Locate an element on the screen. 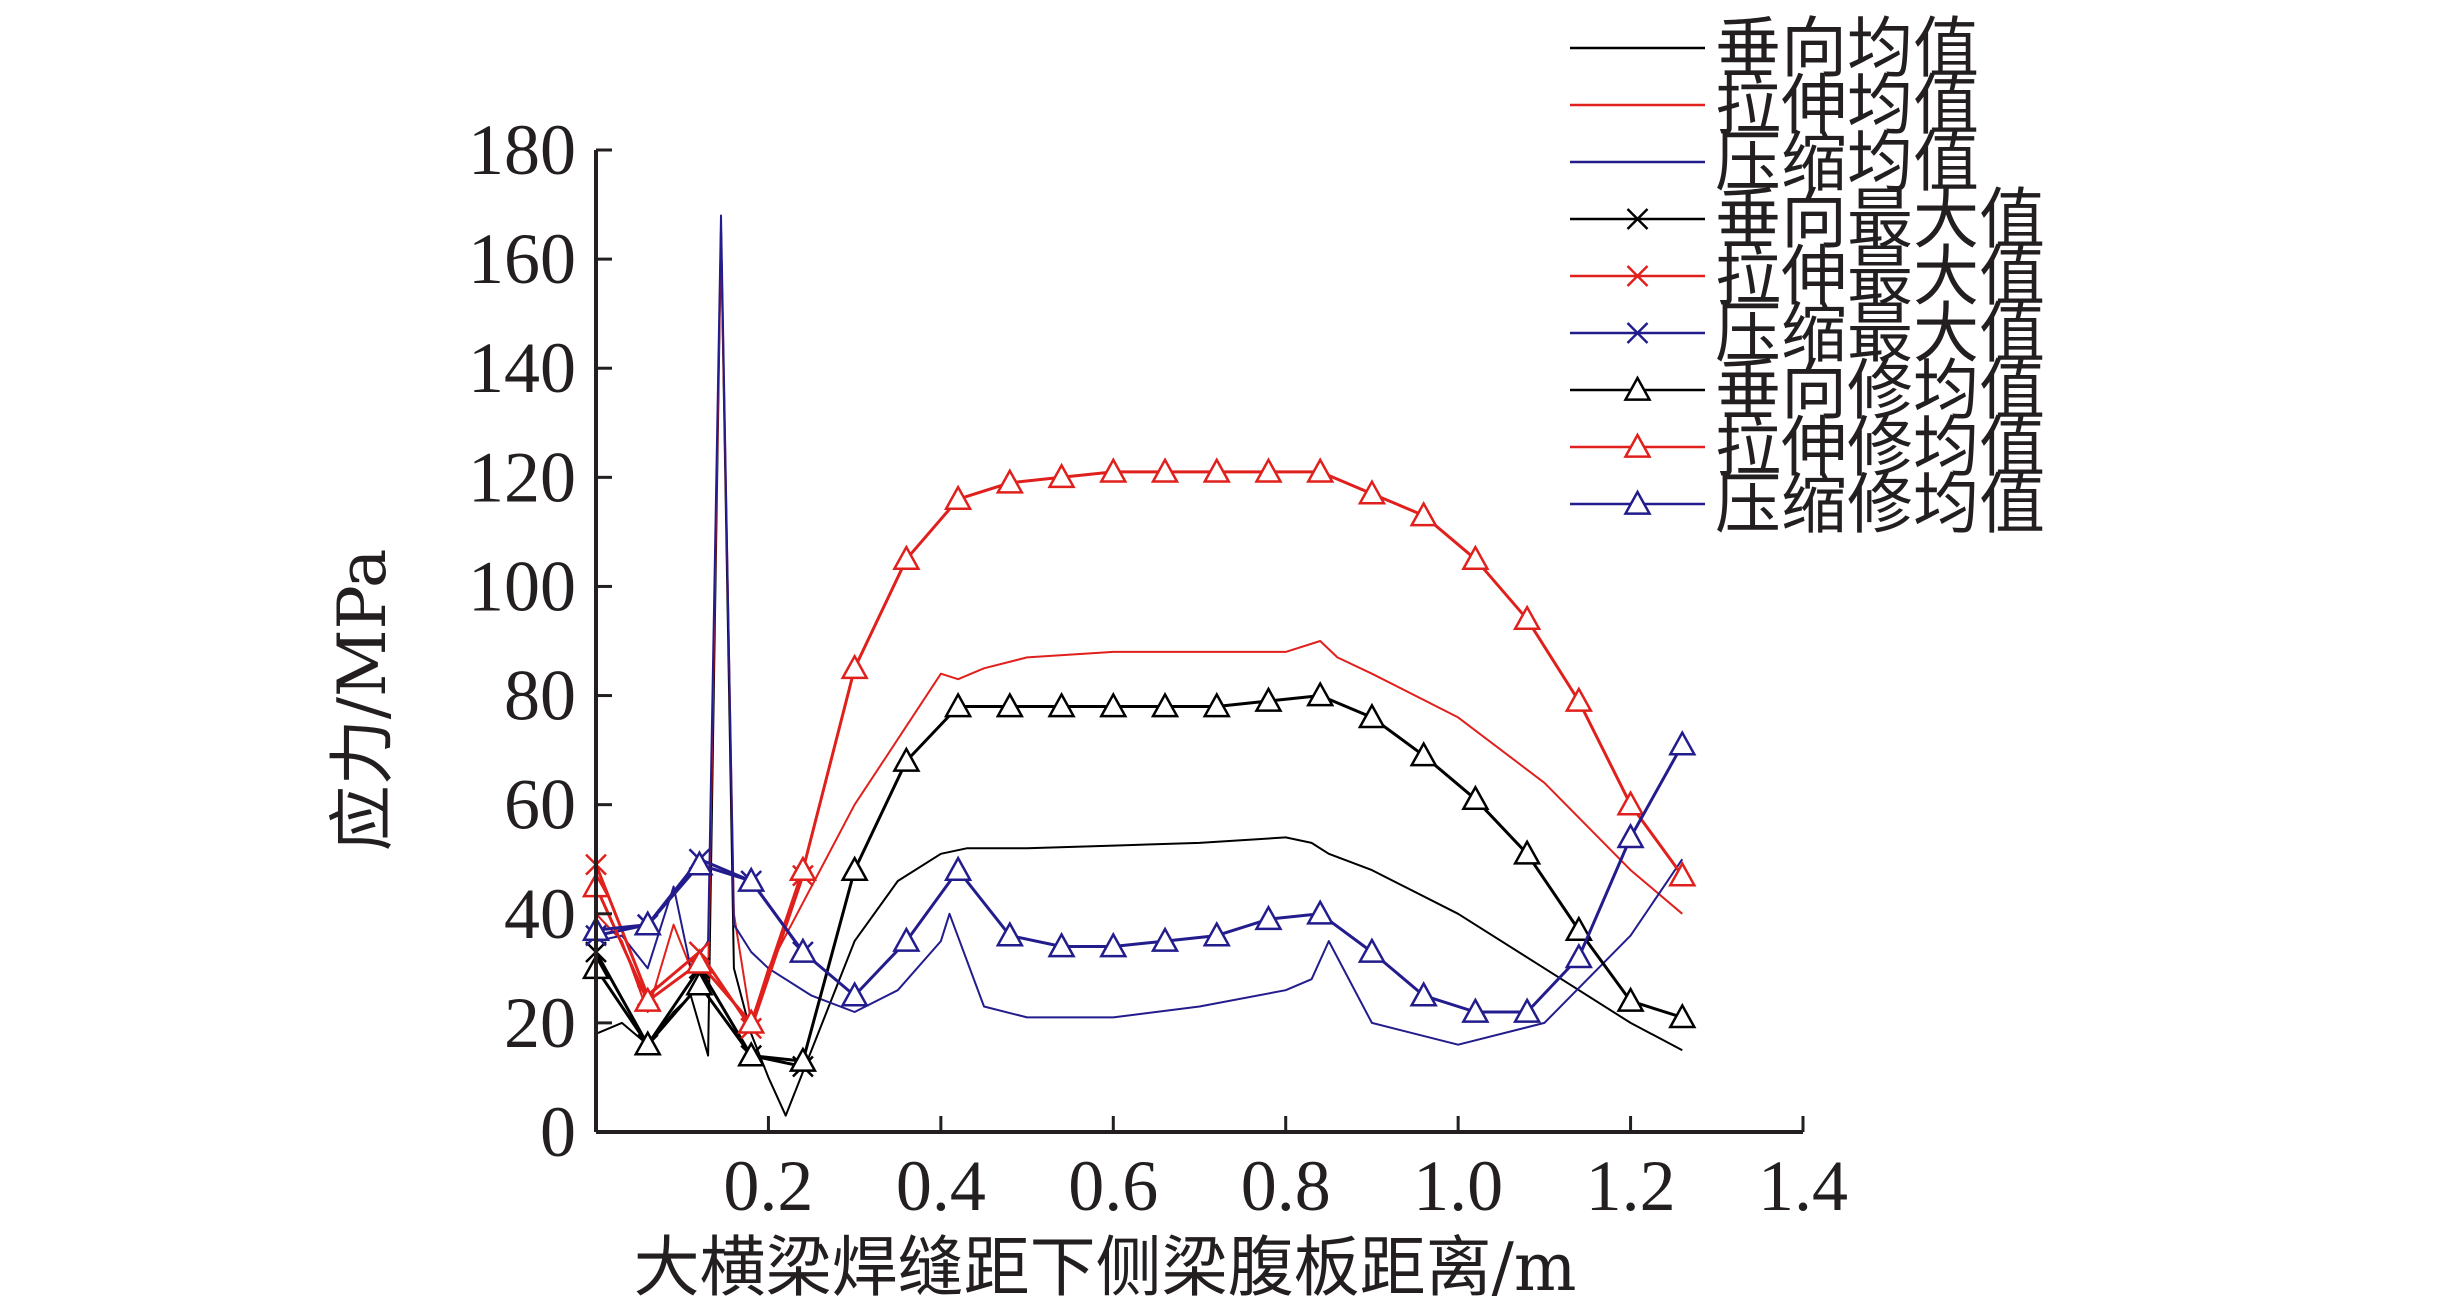 Image resolution: width=2449 pixels, height=1305 pixels. y-tick-label: 60 is located at coordinates (540, 805).